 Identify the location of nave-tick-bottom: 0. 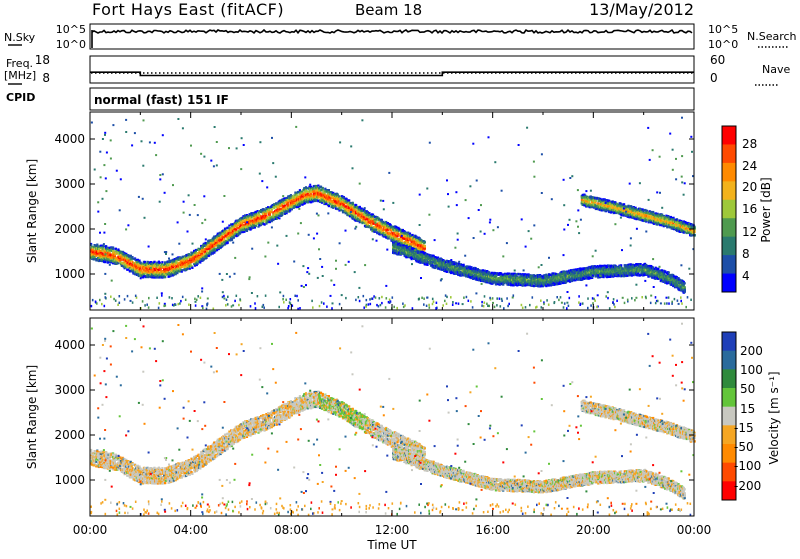
(714, 78).